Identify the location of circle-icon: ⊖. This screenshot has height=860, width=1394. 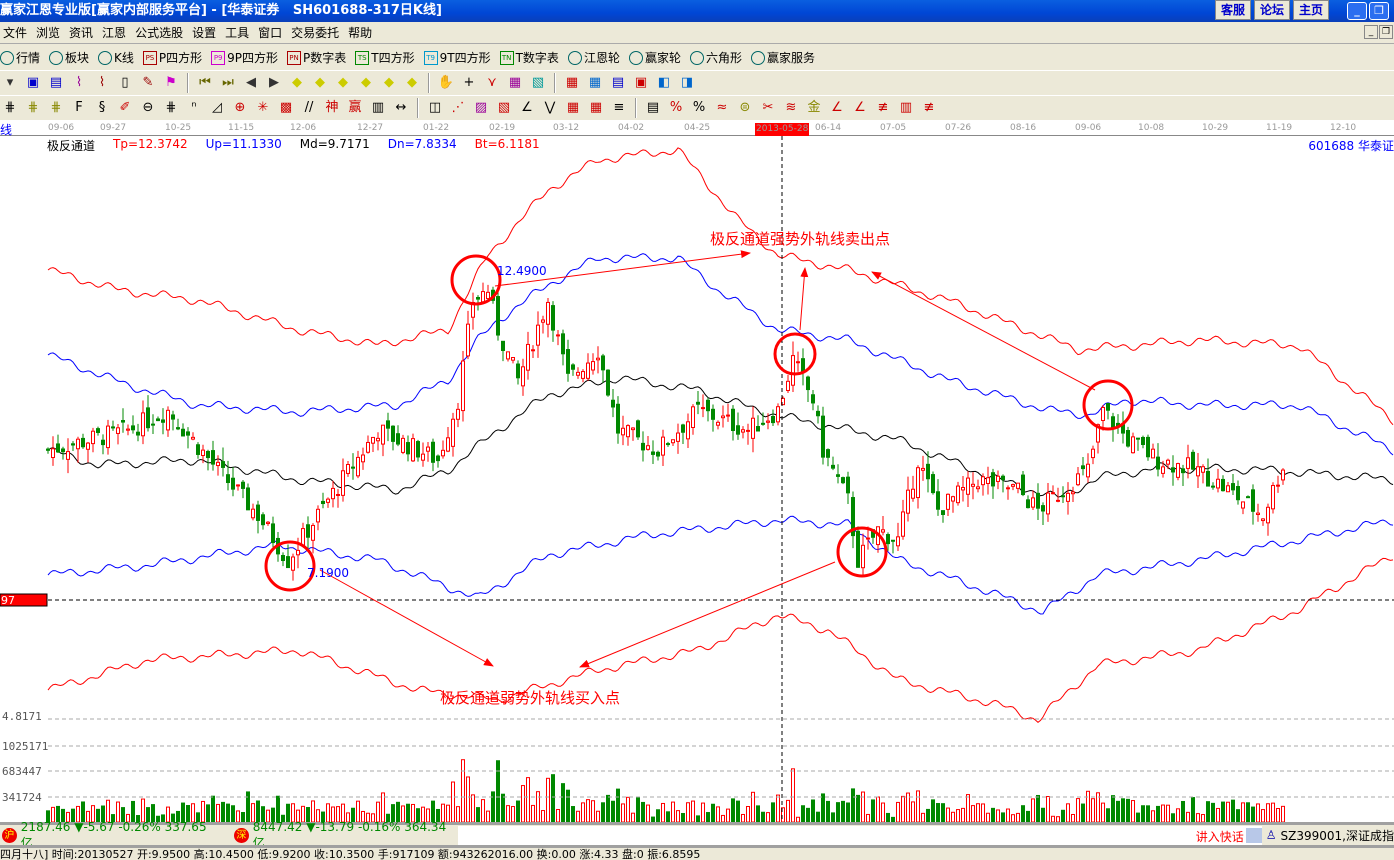
(148, 107).